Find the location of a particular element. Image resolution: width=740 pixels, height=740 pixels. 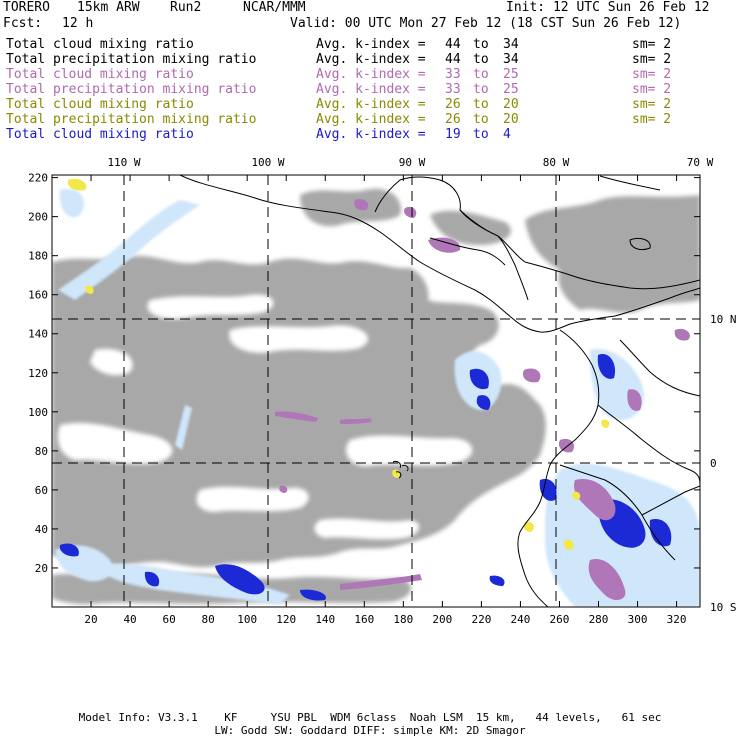

y-tick-label: 180 is located at coordinates (38, 256).